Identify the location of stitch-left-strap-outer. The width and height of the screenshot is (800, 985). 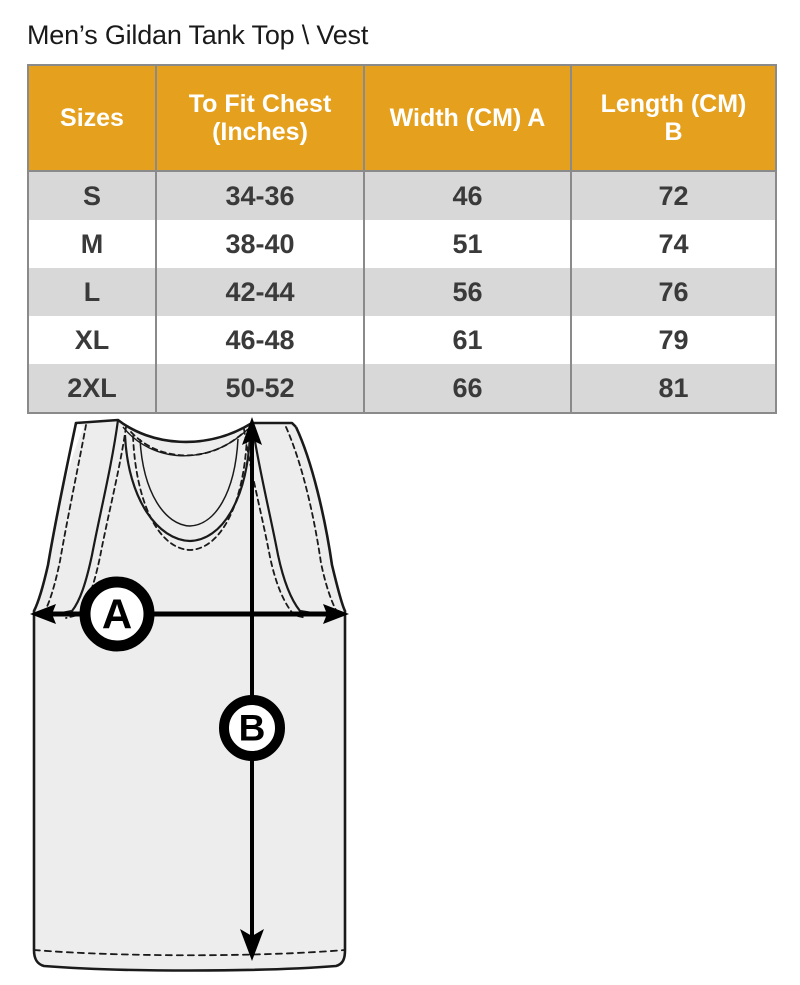
(65, 518).